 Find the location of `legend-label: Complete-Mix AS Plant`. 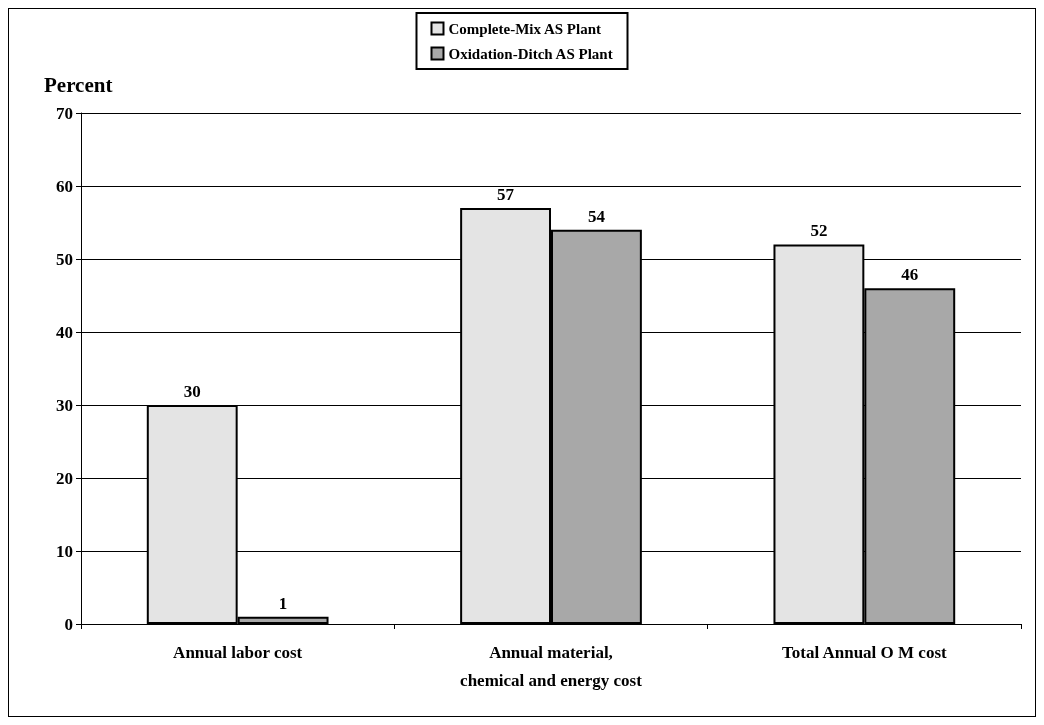

legend-label: Complete-Mix AS Plant is located at coordinates (524, 28).